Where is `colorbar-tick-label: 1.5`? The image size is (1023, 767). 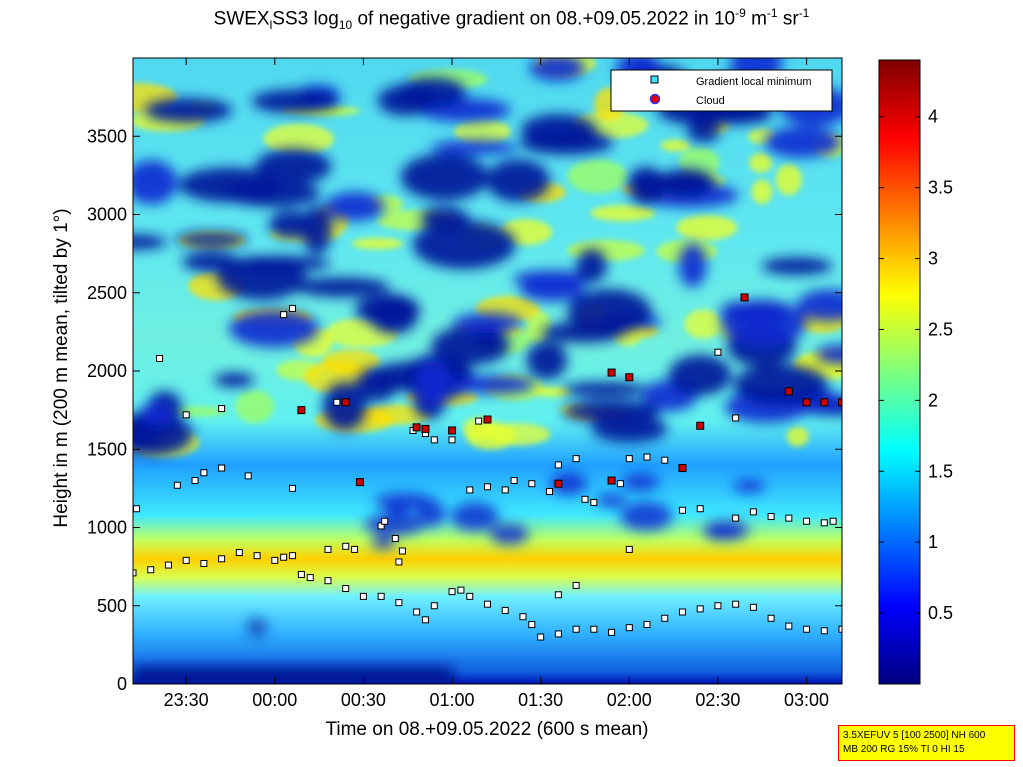
colorbar-tick-label: 1.5 is located at coordinates (940, 471).